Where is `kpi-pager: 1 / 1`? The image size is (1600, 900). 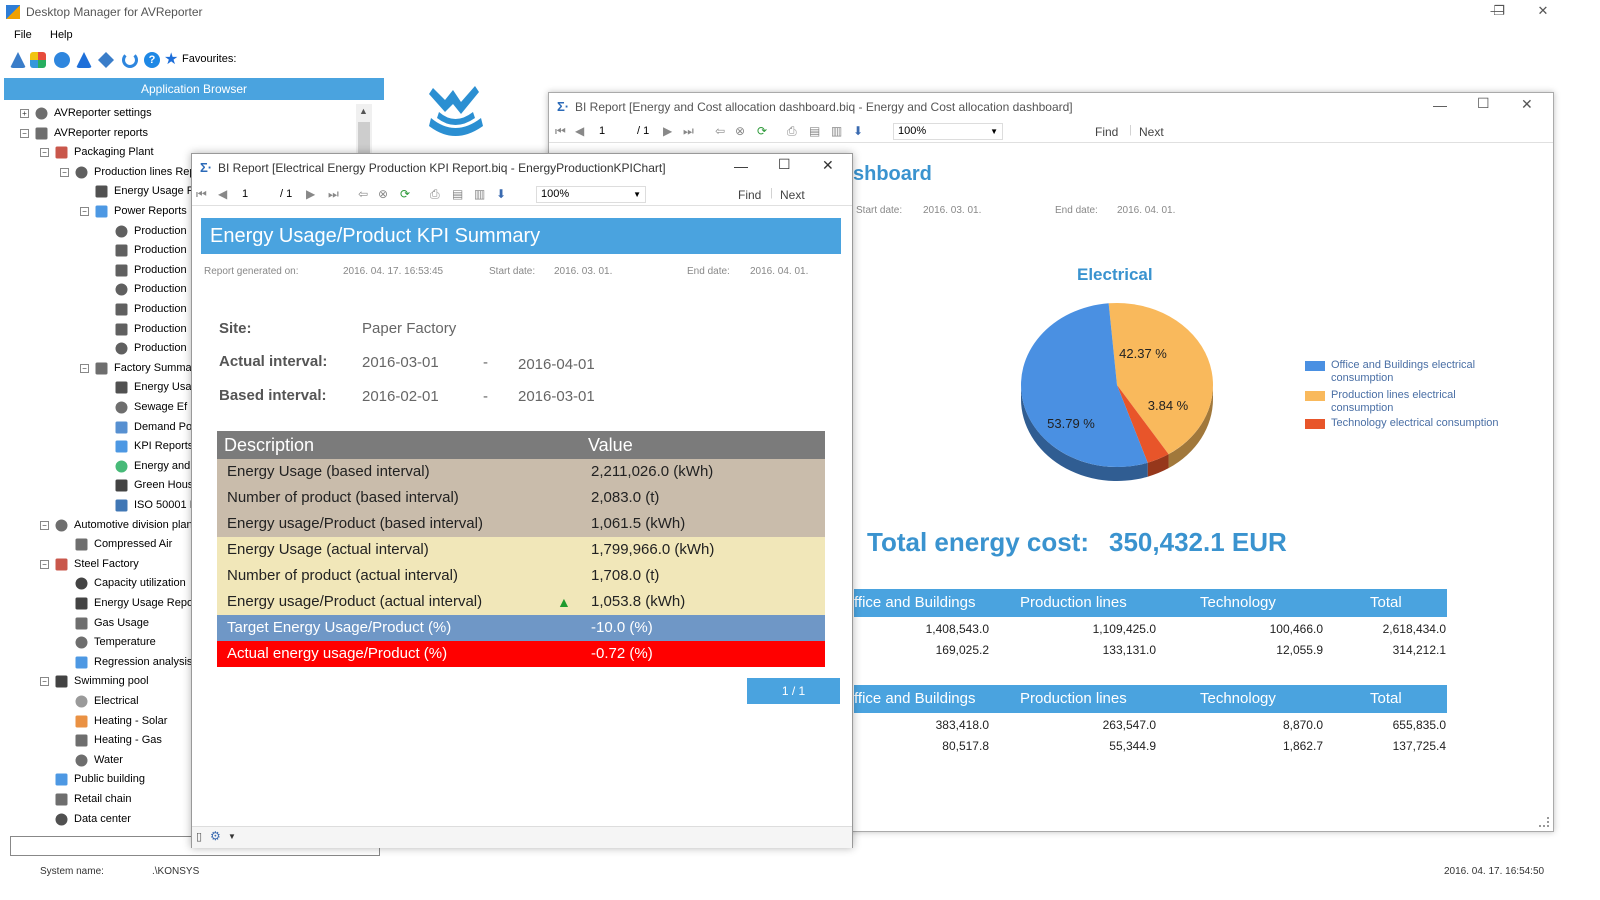 kpi-pager: 1 / 1 is located at coordinates (793, 691).